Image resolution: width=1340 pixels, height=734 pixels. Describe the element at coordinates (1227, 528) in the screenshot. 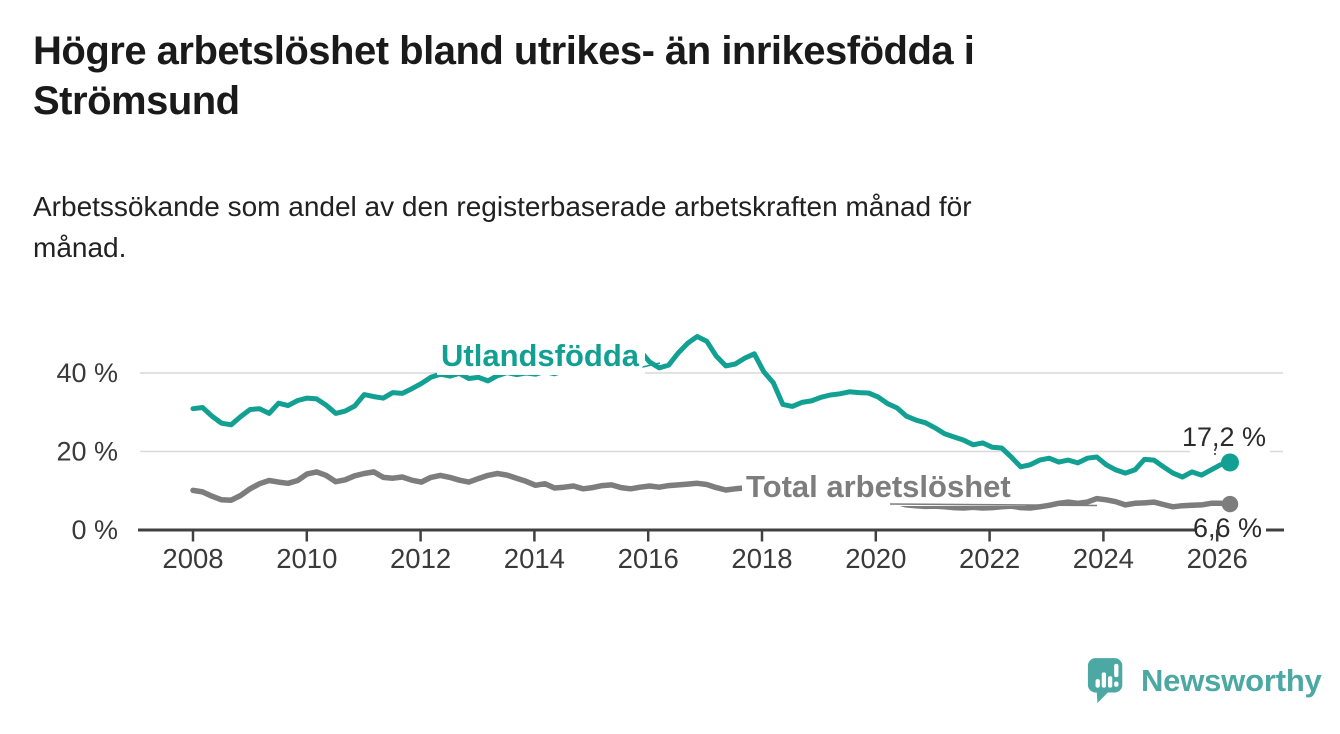

I see `end-value-label-total: 6,6 %` at that location.